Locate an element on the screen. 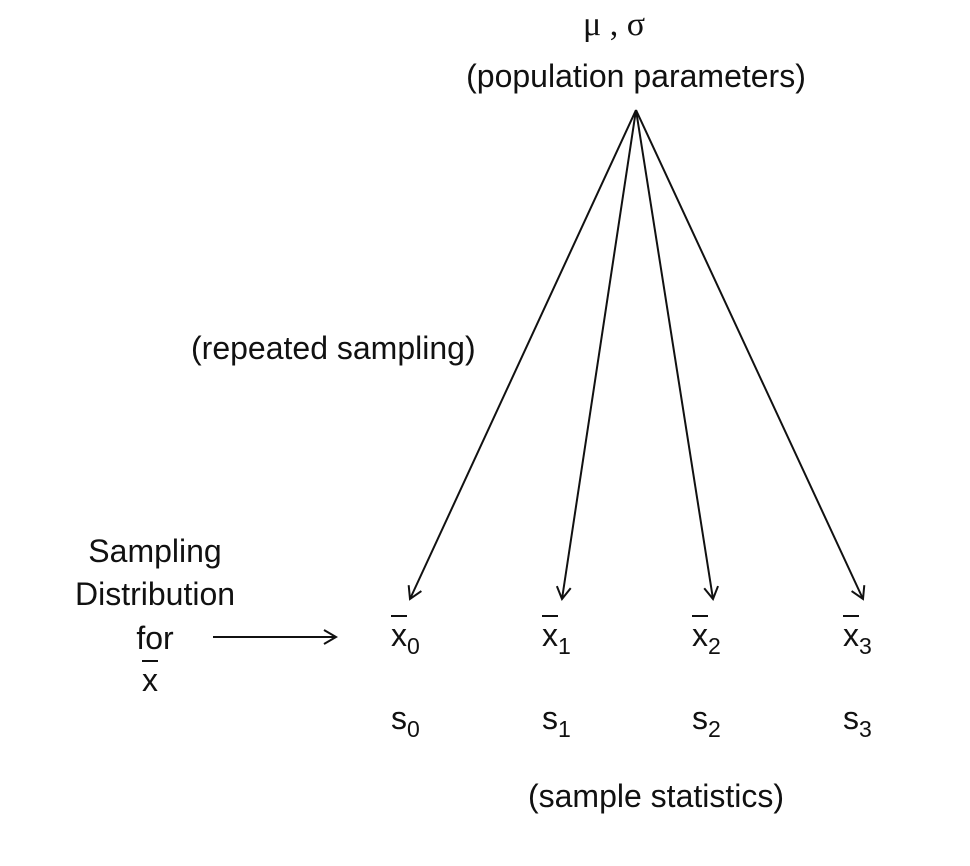 Image resolution: width=970 pixels, height=866 pixels. sample-mean-1-symbol: x is located at coordinates (550, 635).